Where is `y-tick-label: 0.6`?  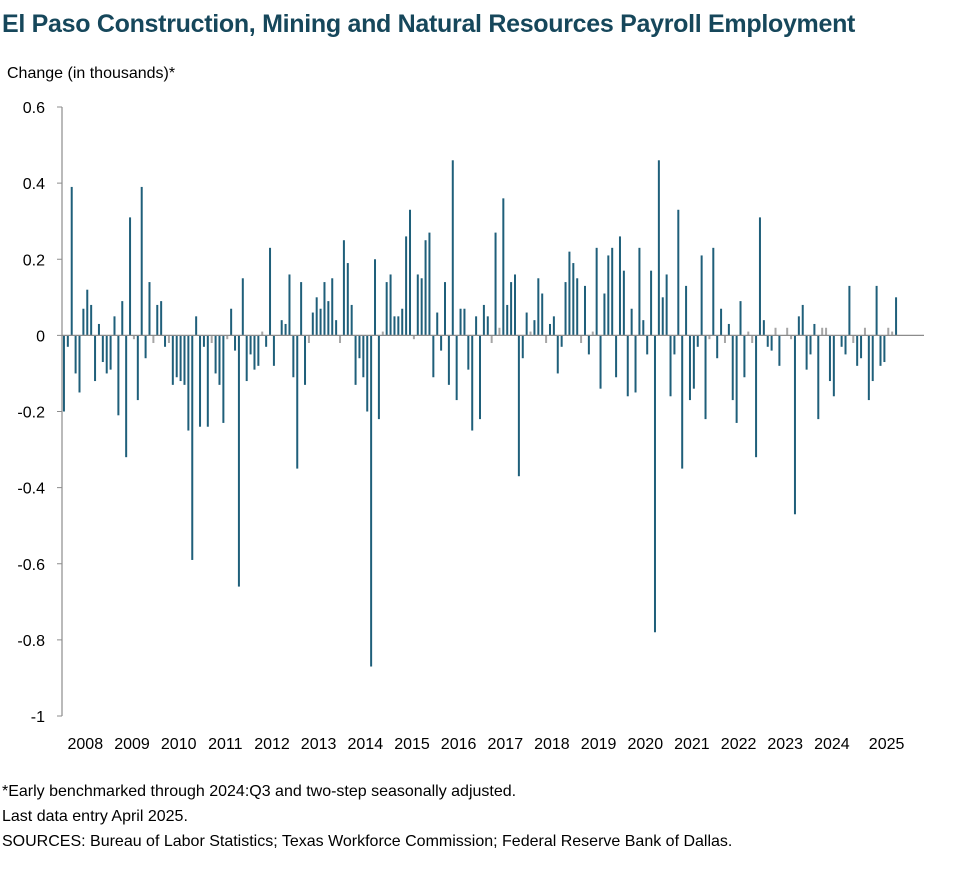 y-tick-label: 0.6 is located at coordinates (34, 108).